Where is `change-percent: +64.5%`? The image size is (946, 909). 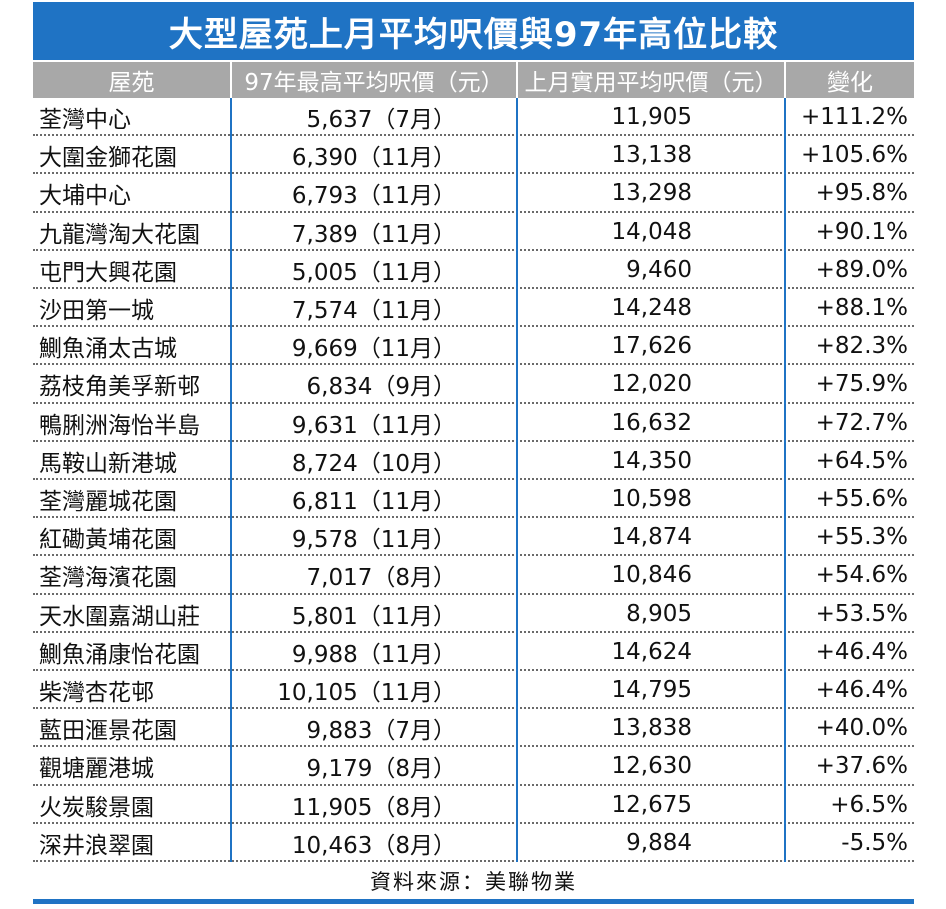
change-percent: +64.5% is located at coordinates (861, 460).